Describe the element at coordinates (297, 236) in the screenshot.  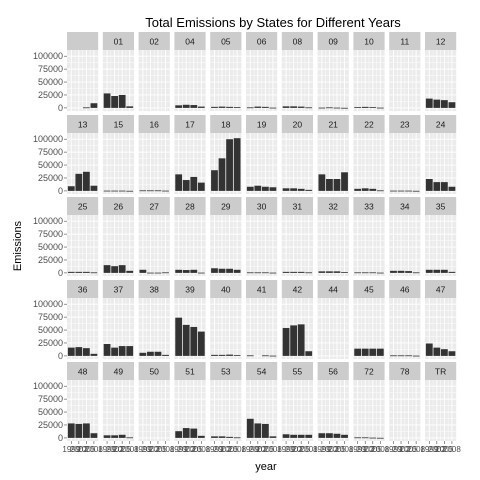
I see `facet-panel: 31` at that location.